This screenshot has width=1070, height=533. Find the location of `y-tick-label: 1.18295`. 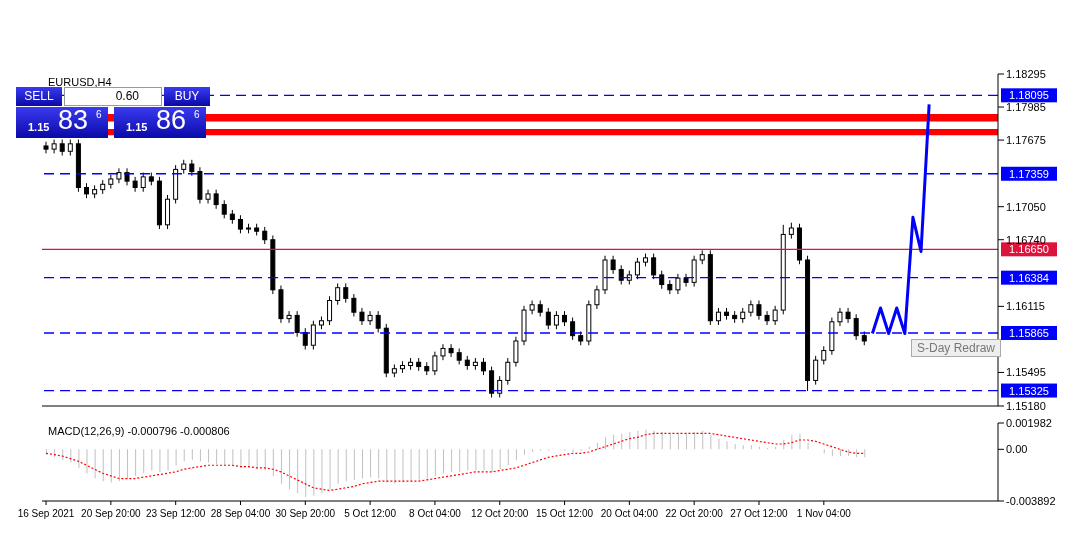

y-tick-label: 1.18295 is located at coordinates (1026, 73).